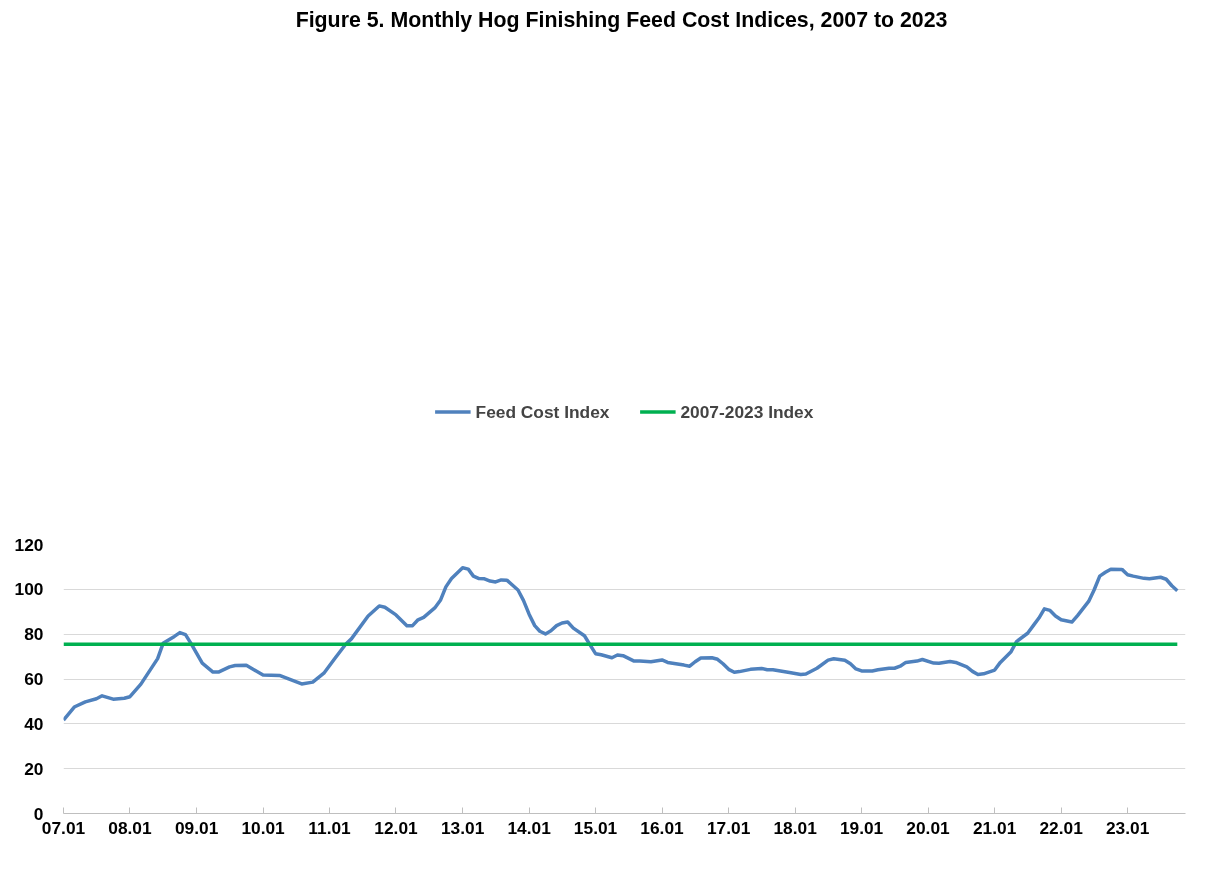  What do you see at coordinates (38, 813) in the screenshot?
I see `y-tick-label: 0` at bounding box center [38, 813].